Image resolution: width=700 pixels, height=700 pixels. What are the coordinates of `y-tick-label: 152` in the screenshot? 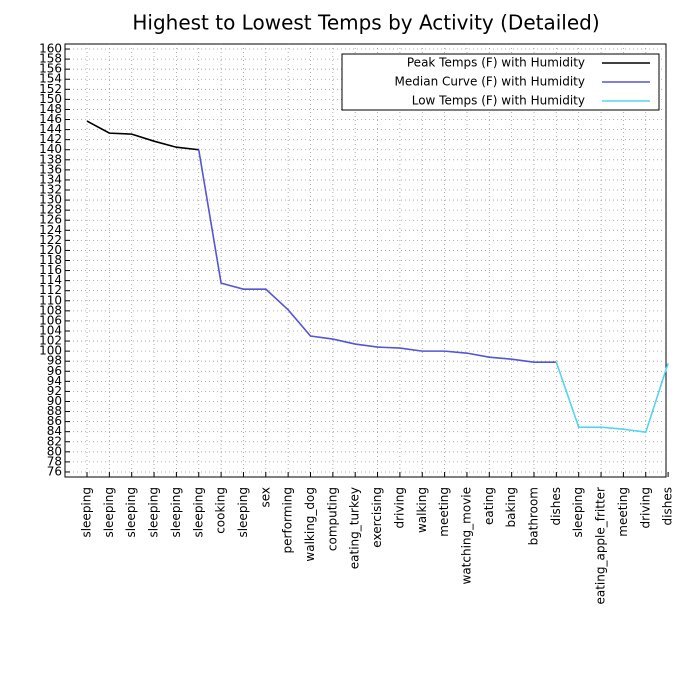 It's located at (50, 89).